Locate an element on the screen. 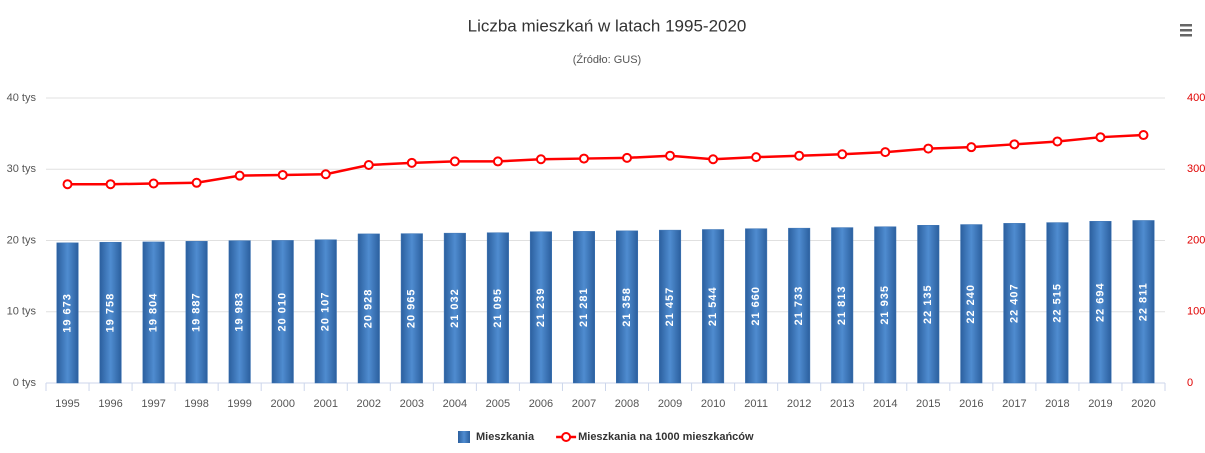 Image resolution: width=1205 pixels, height=453 pixels. y2-tick-label: 300 is located at coordinates (1196, 169).